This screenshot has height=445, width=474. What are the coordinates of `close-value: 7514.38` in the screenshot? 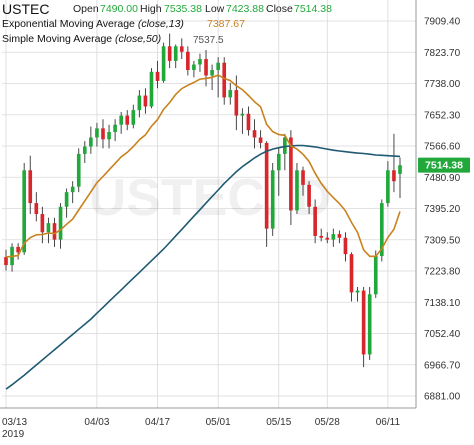 It's located at (313, 9).